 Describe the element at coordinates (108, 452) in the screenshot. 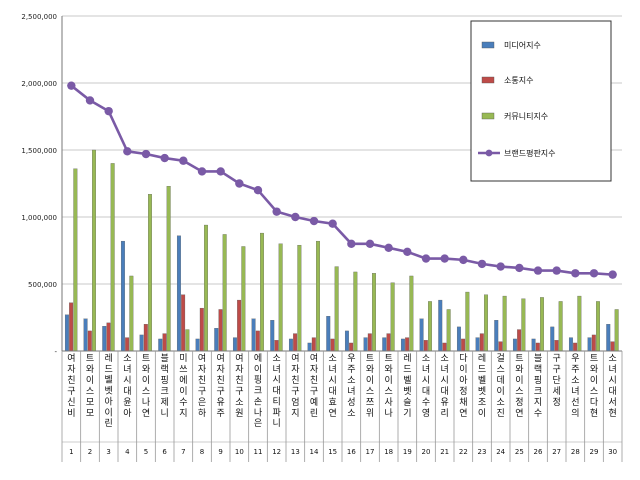

I see `rank-label: 3` at that location.